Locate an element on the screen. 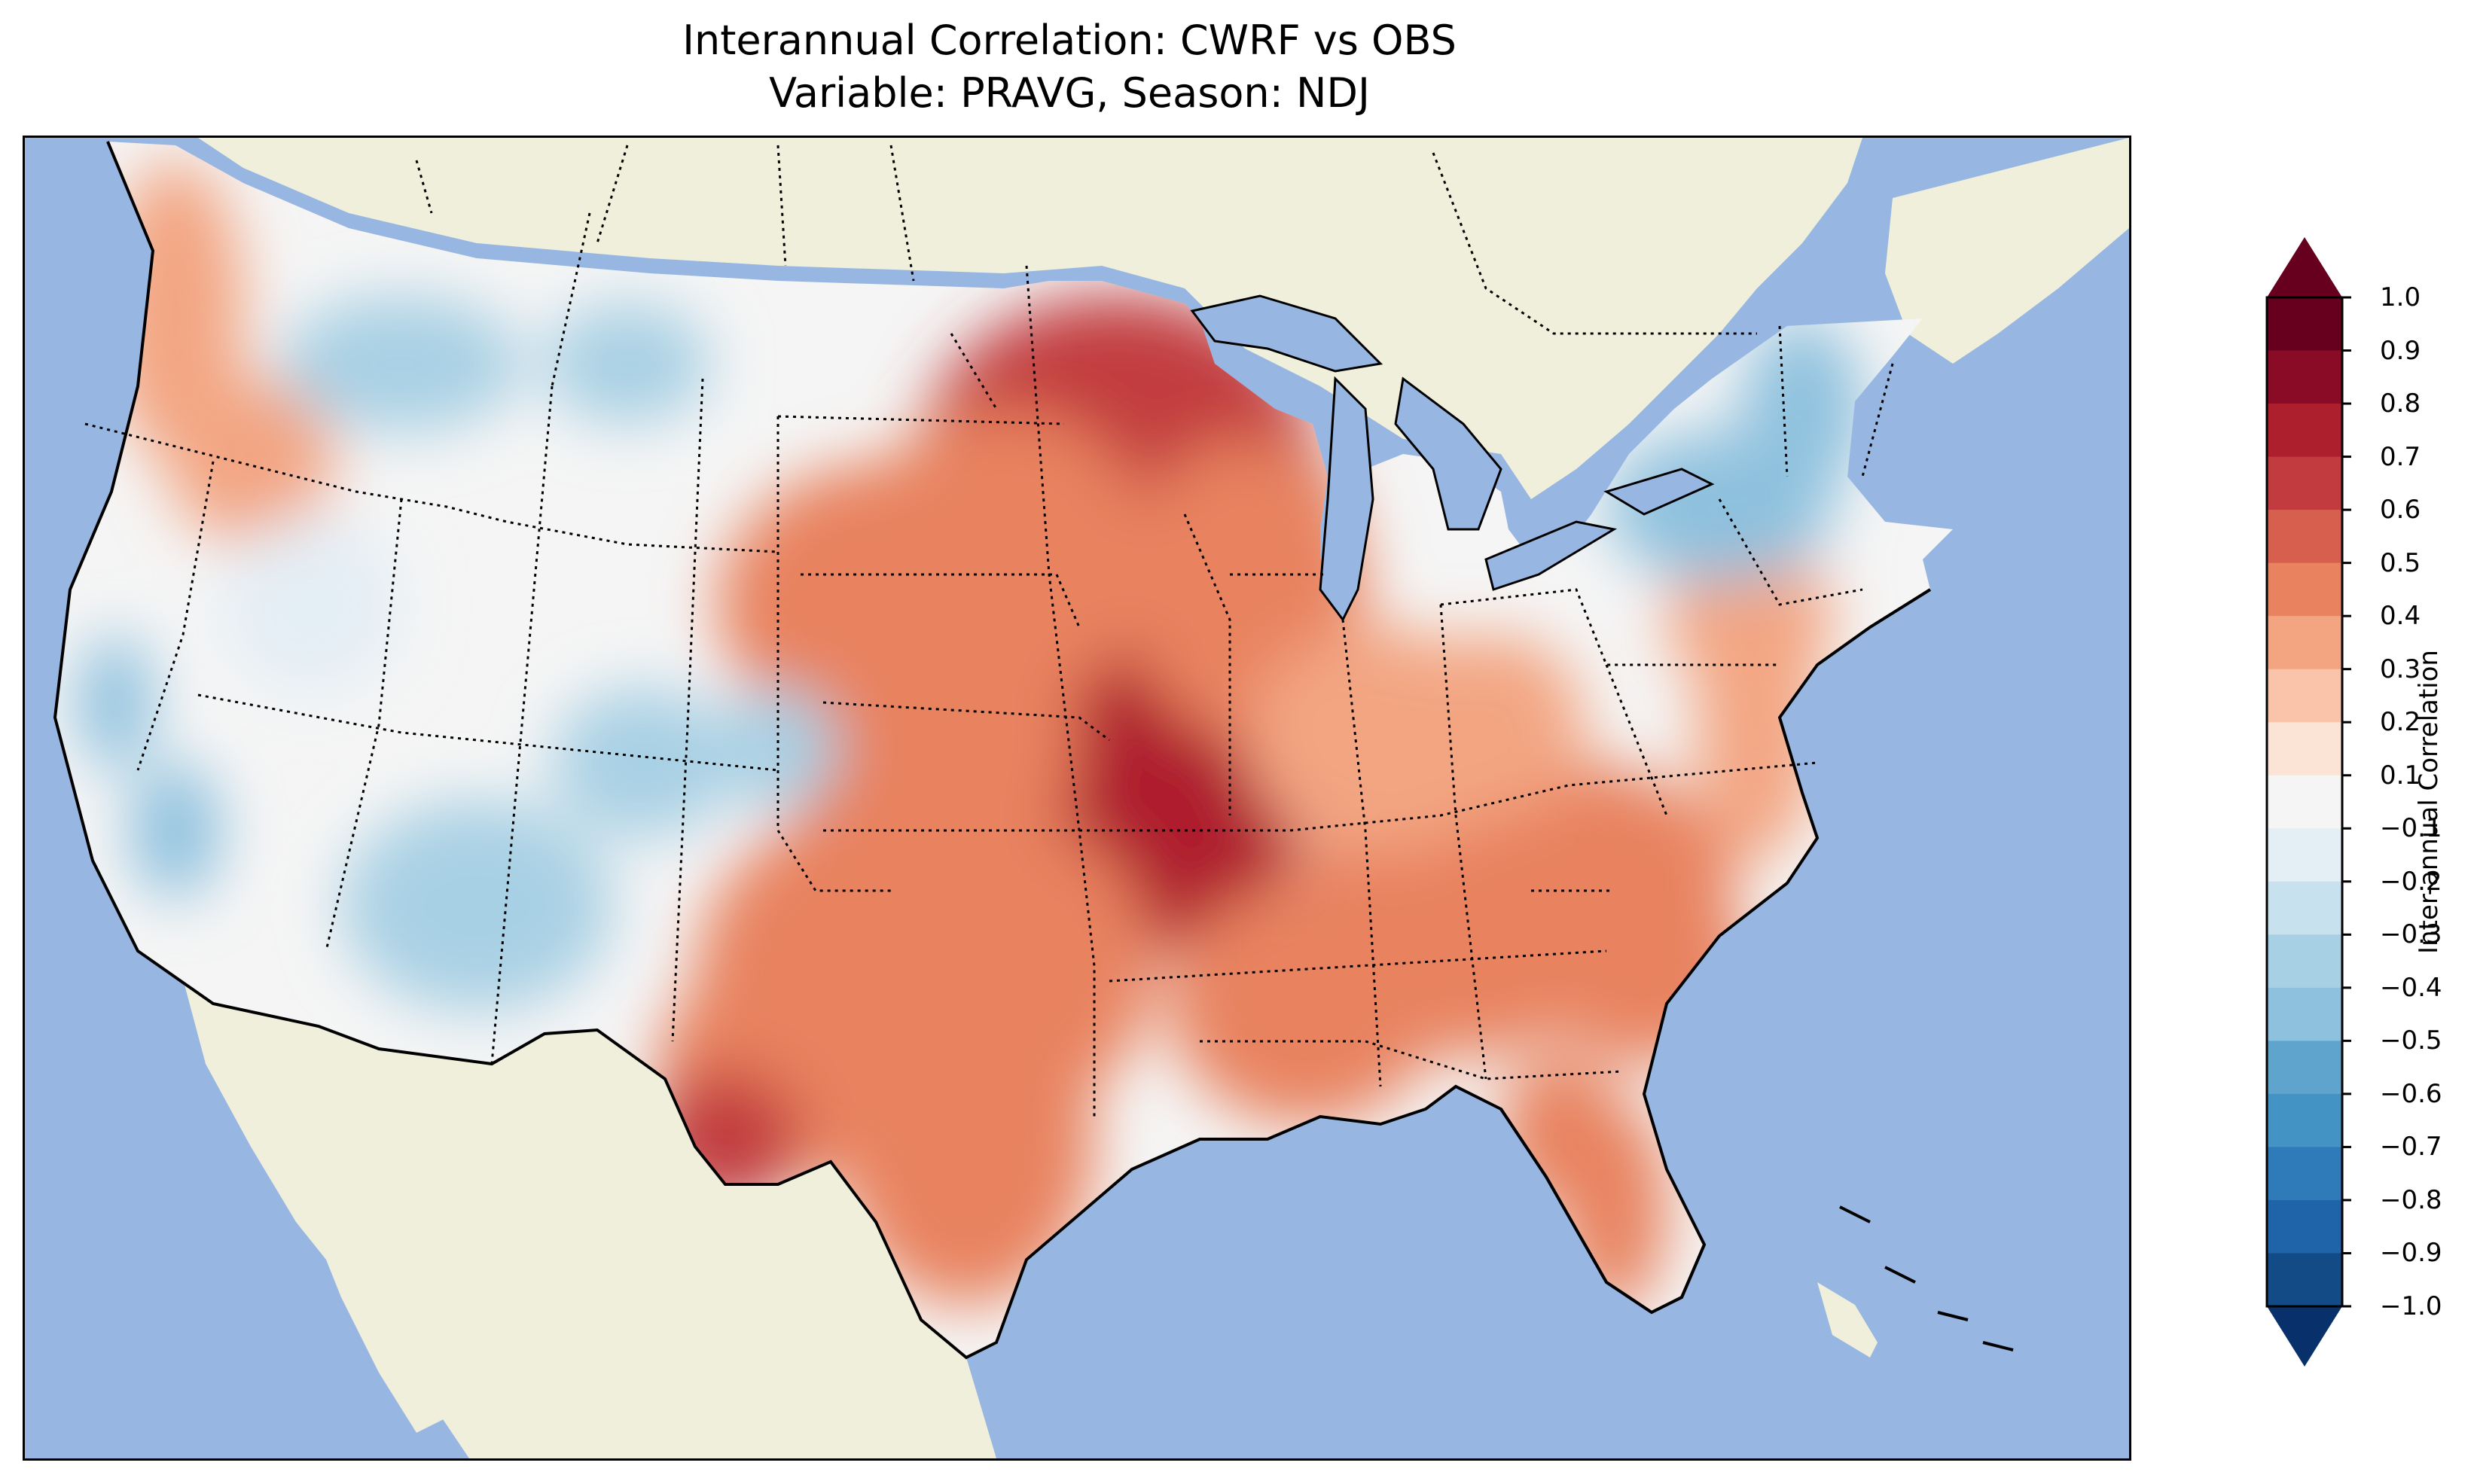  great-lakes is located at coordinates (1452, 458).